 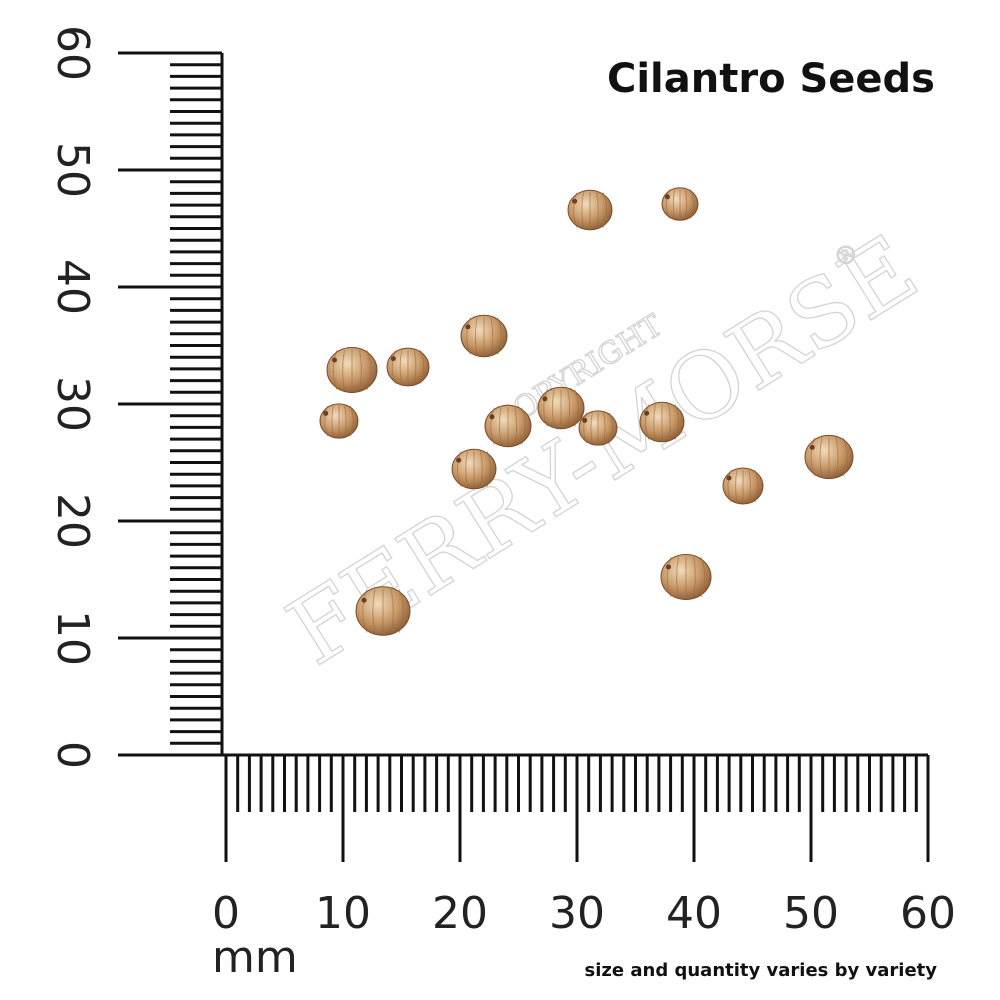 I want to click on title: Cilantro Seeds, so click(x=771, y=79).